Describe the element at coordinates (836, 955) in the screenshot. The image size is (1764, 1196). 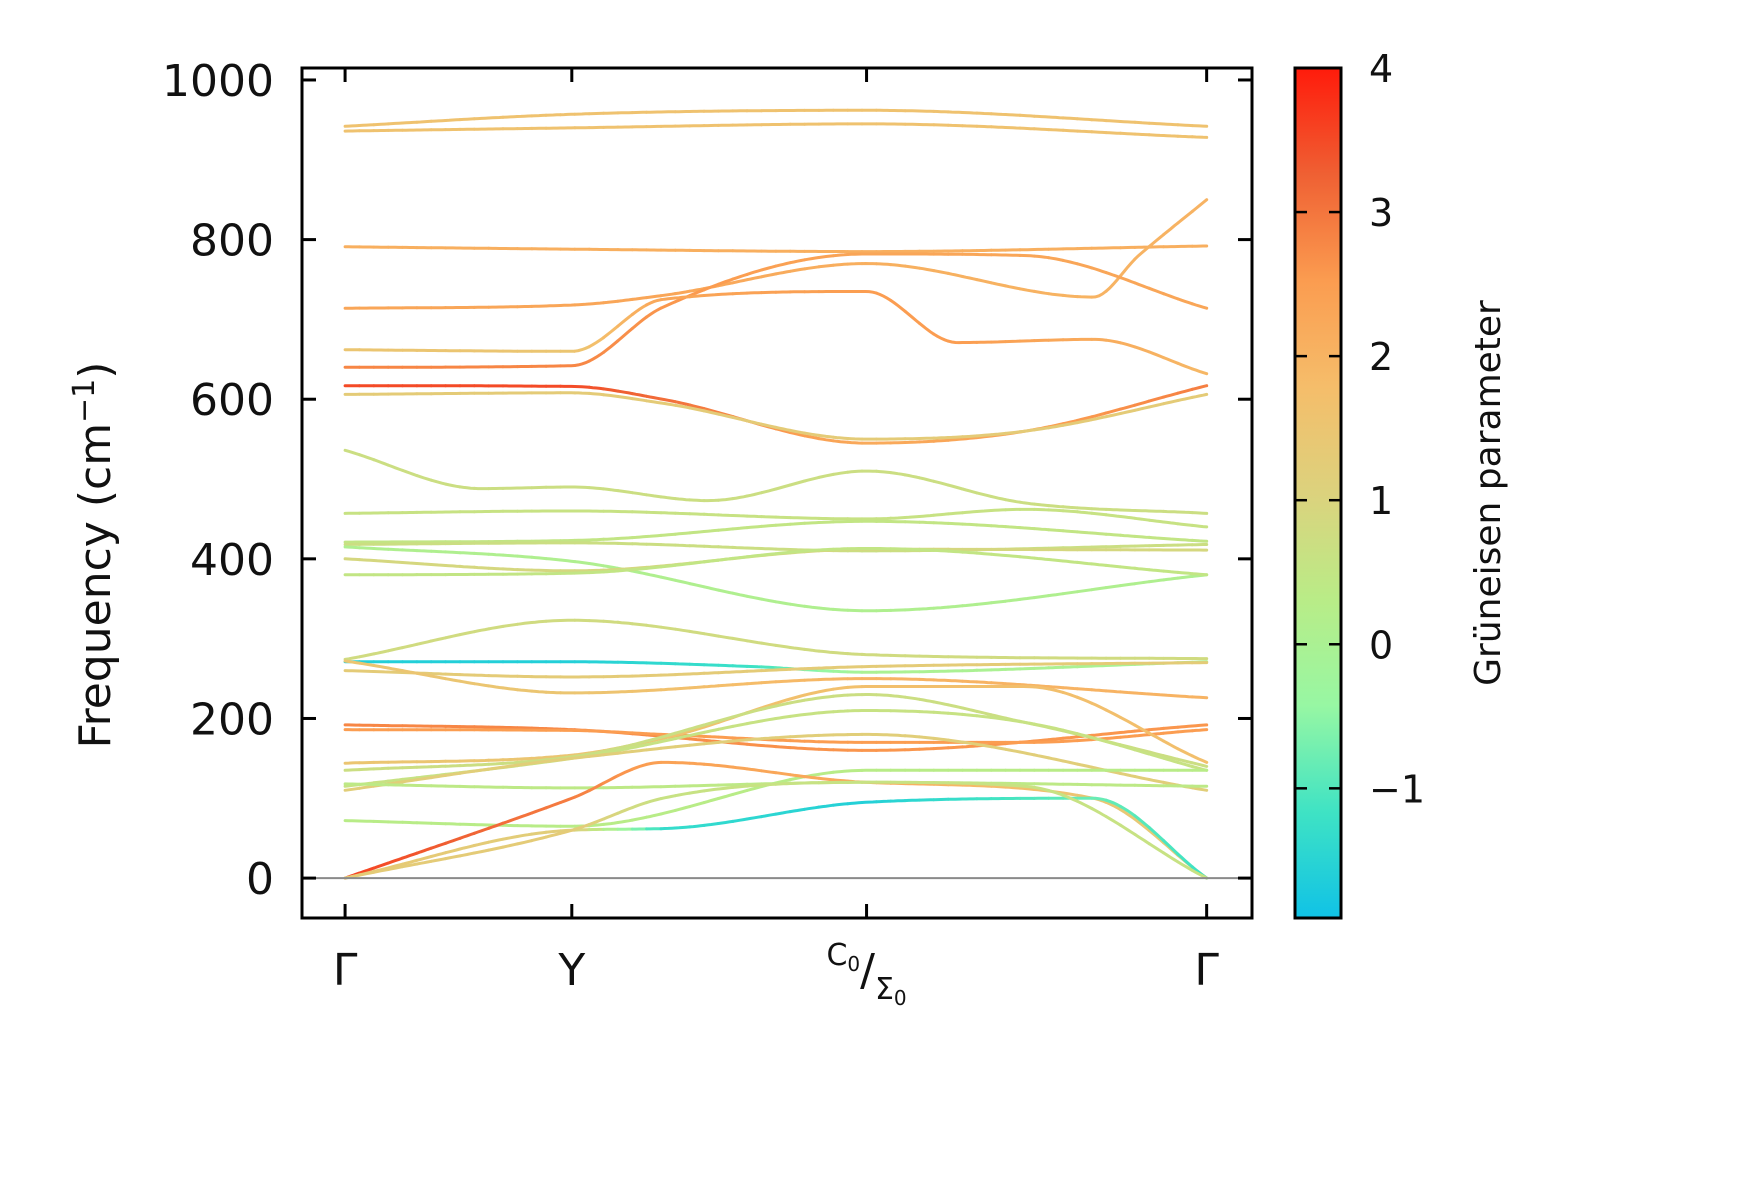
I see `x-tick-label-upper: C` at that location.